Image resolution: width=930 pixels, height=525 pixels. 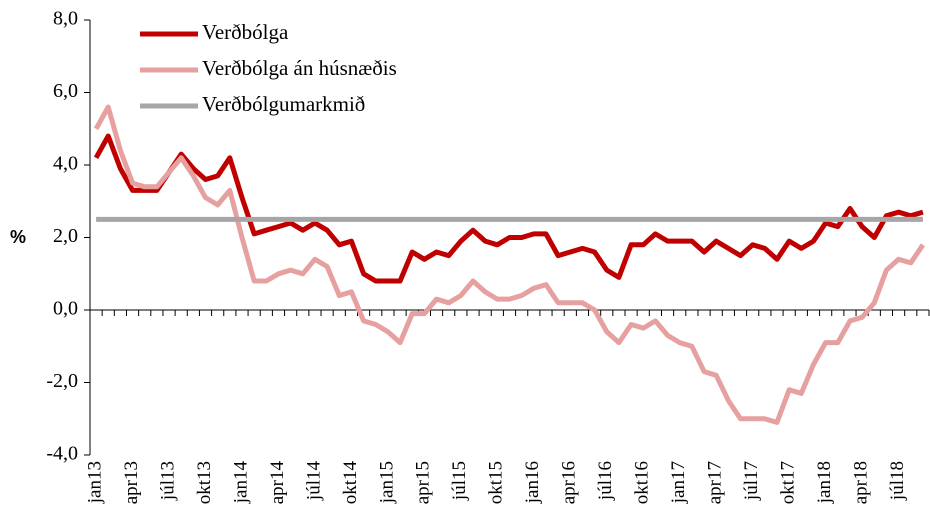 What do you see at coordinates (897, 481) in the screenshot?
I see `x-tick-label: júl18` at bounding box center [897, 481].